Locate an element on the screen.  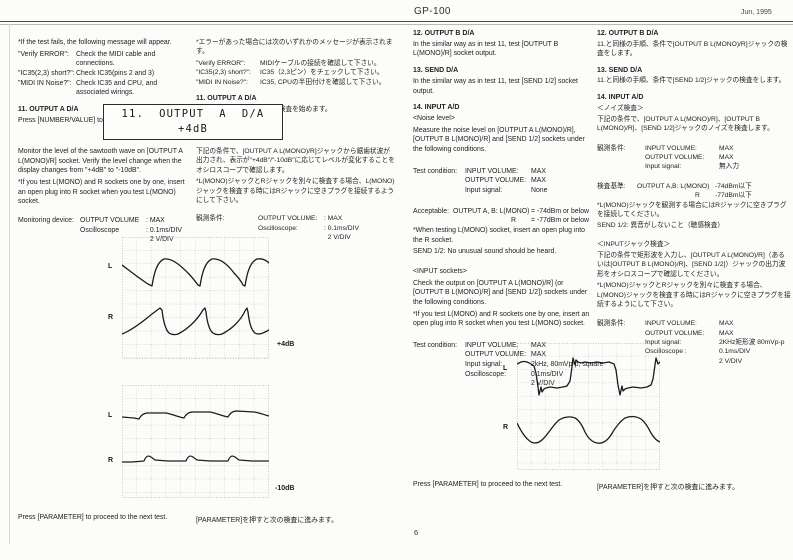
section-12-title-en: 12. OUTPUT B D/A is located at coordinates (444, 33).